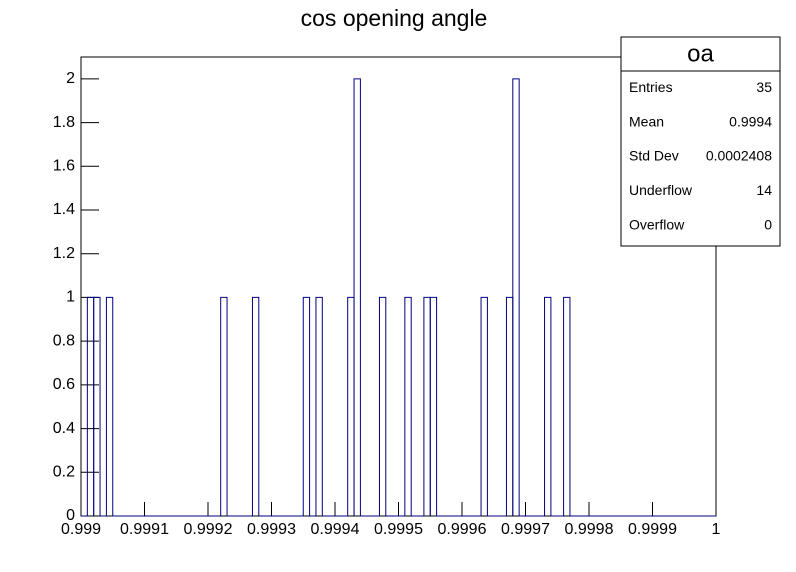  What do you see at coordinates (764, 190) in the screenshot?
I see `stats-value: 14` at bounding box center [764, 190].